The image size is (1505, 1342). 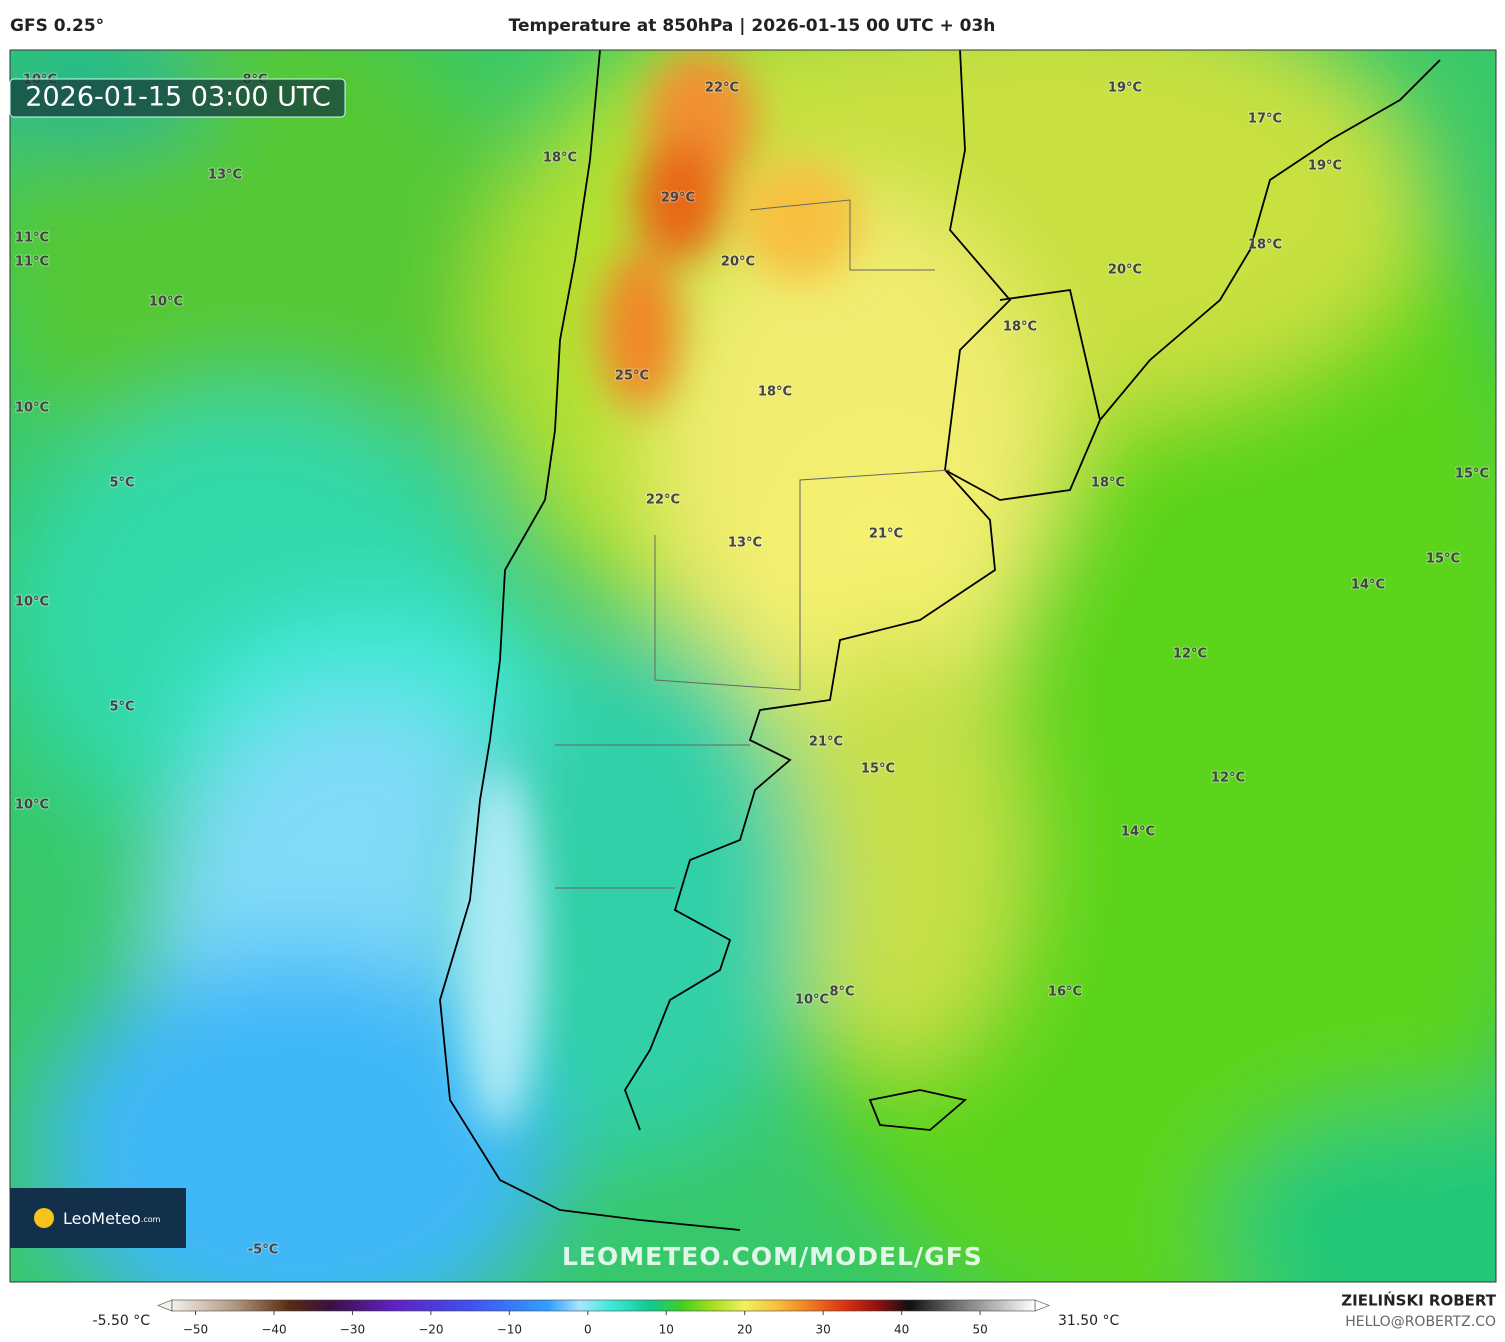 I want to click on colorbar-min: -5.50 °C, so click(x=122, y=1321).